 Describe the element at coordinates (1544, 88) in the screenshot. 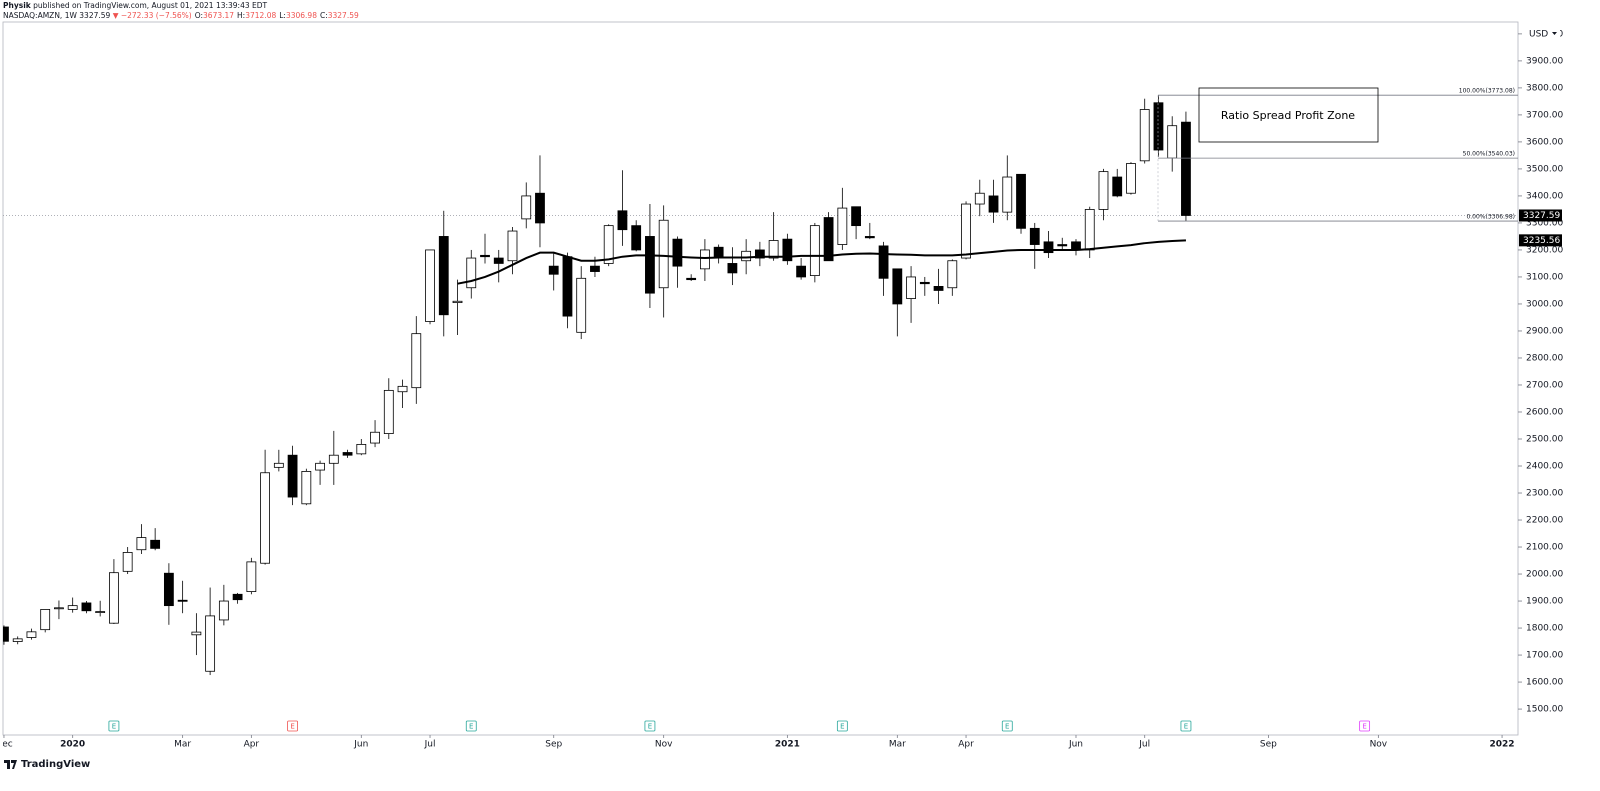

I see `y-tick-label: 3800.00` at that location.